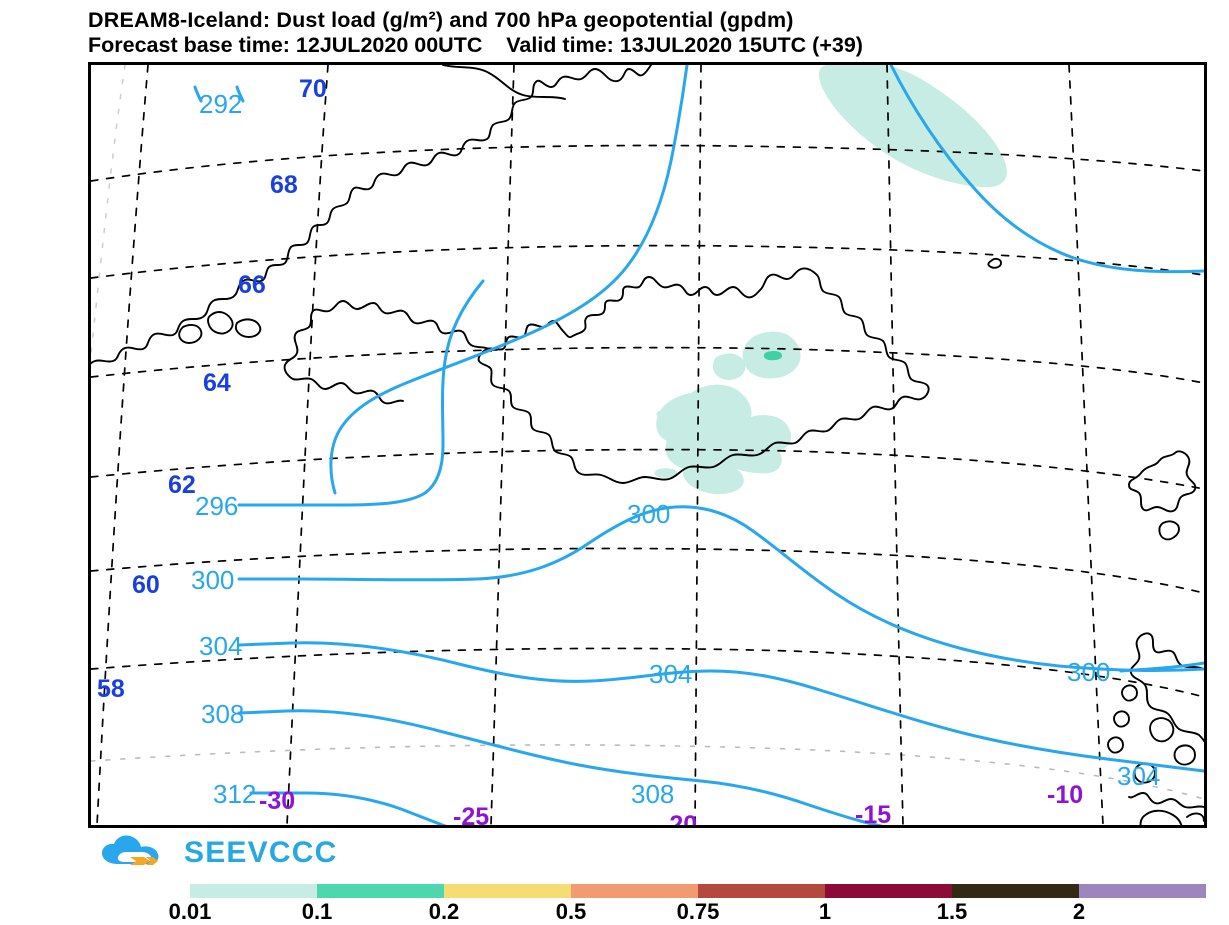  I want to click on contour-label-296-left: 296, so click(216, 506).